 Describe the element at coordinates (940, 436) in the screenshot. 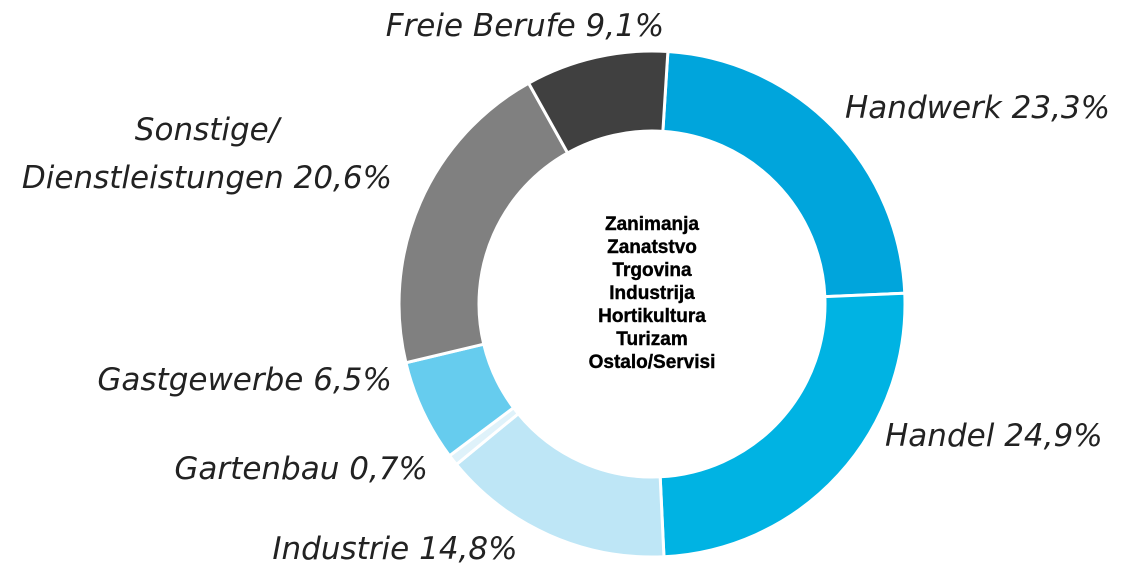

I see `category-label: Handel` at that location.